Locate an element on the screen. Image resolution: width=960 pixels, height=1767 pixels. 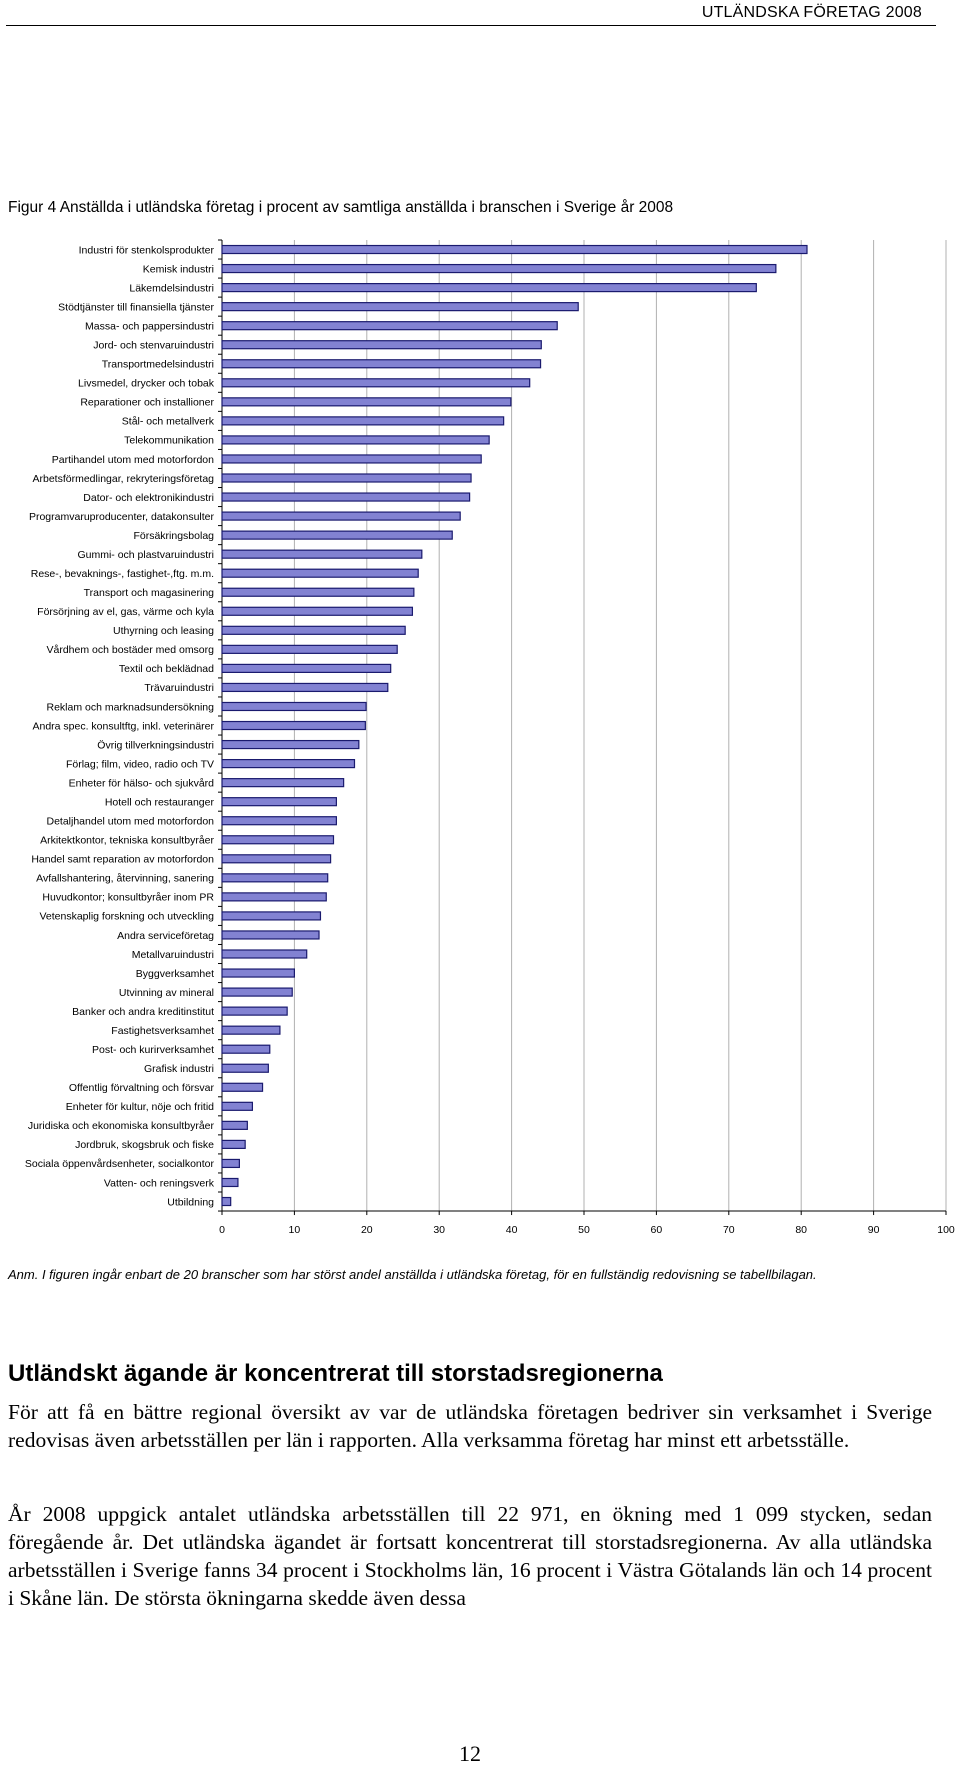
category-label: Kemisk industri is located at coordinates (178, 269).